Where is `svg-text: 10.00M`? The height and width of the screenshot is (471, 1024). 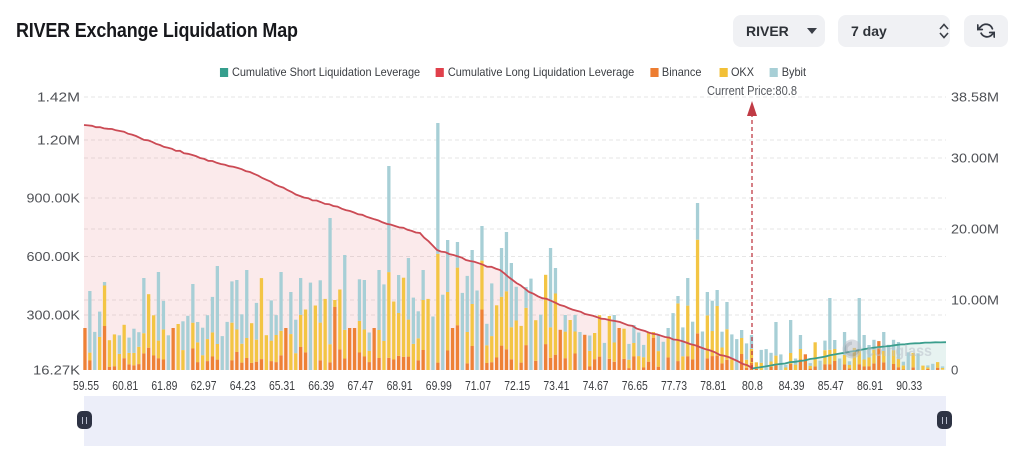 svg-text: 10.00M is located at coordinates (975, 300).